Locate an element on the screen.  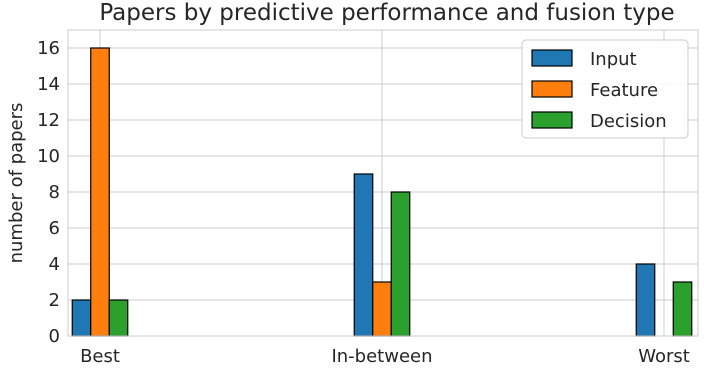
x-tick-label: Worst is located at coordinates (664, 356).